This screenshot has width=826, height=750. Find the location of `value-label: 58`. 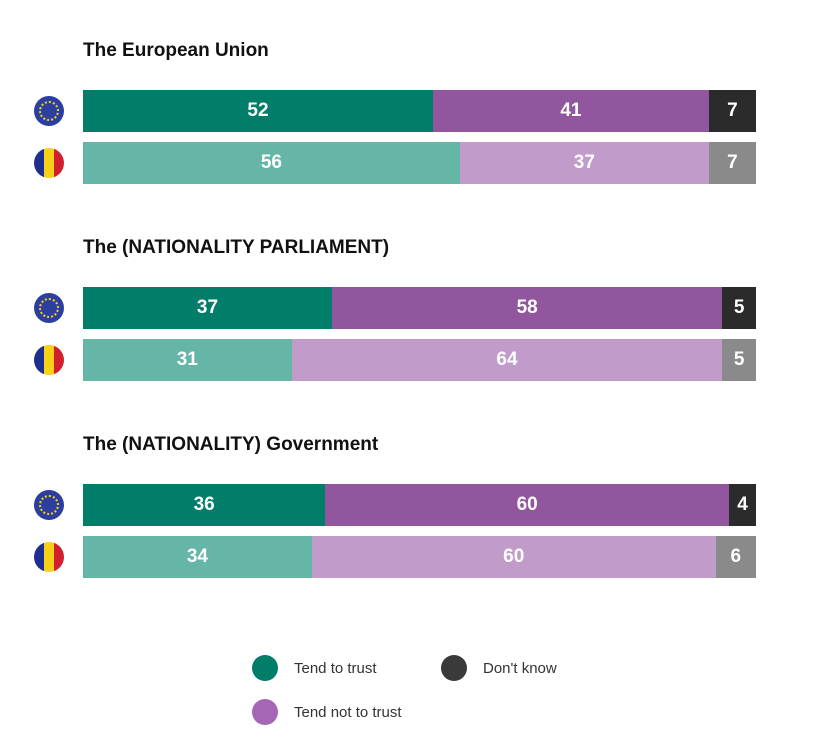

value-label: 58 is located at coordinates (527, 307).